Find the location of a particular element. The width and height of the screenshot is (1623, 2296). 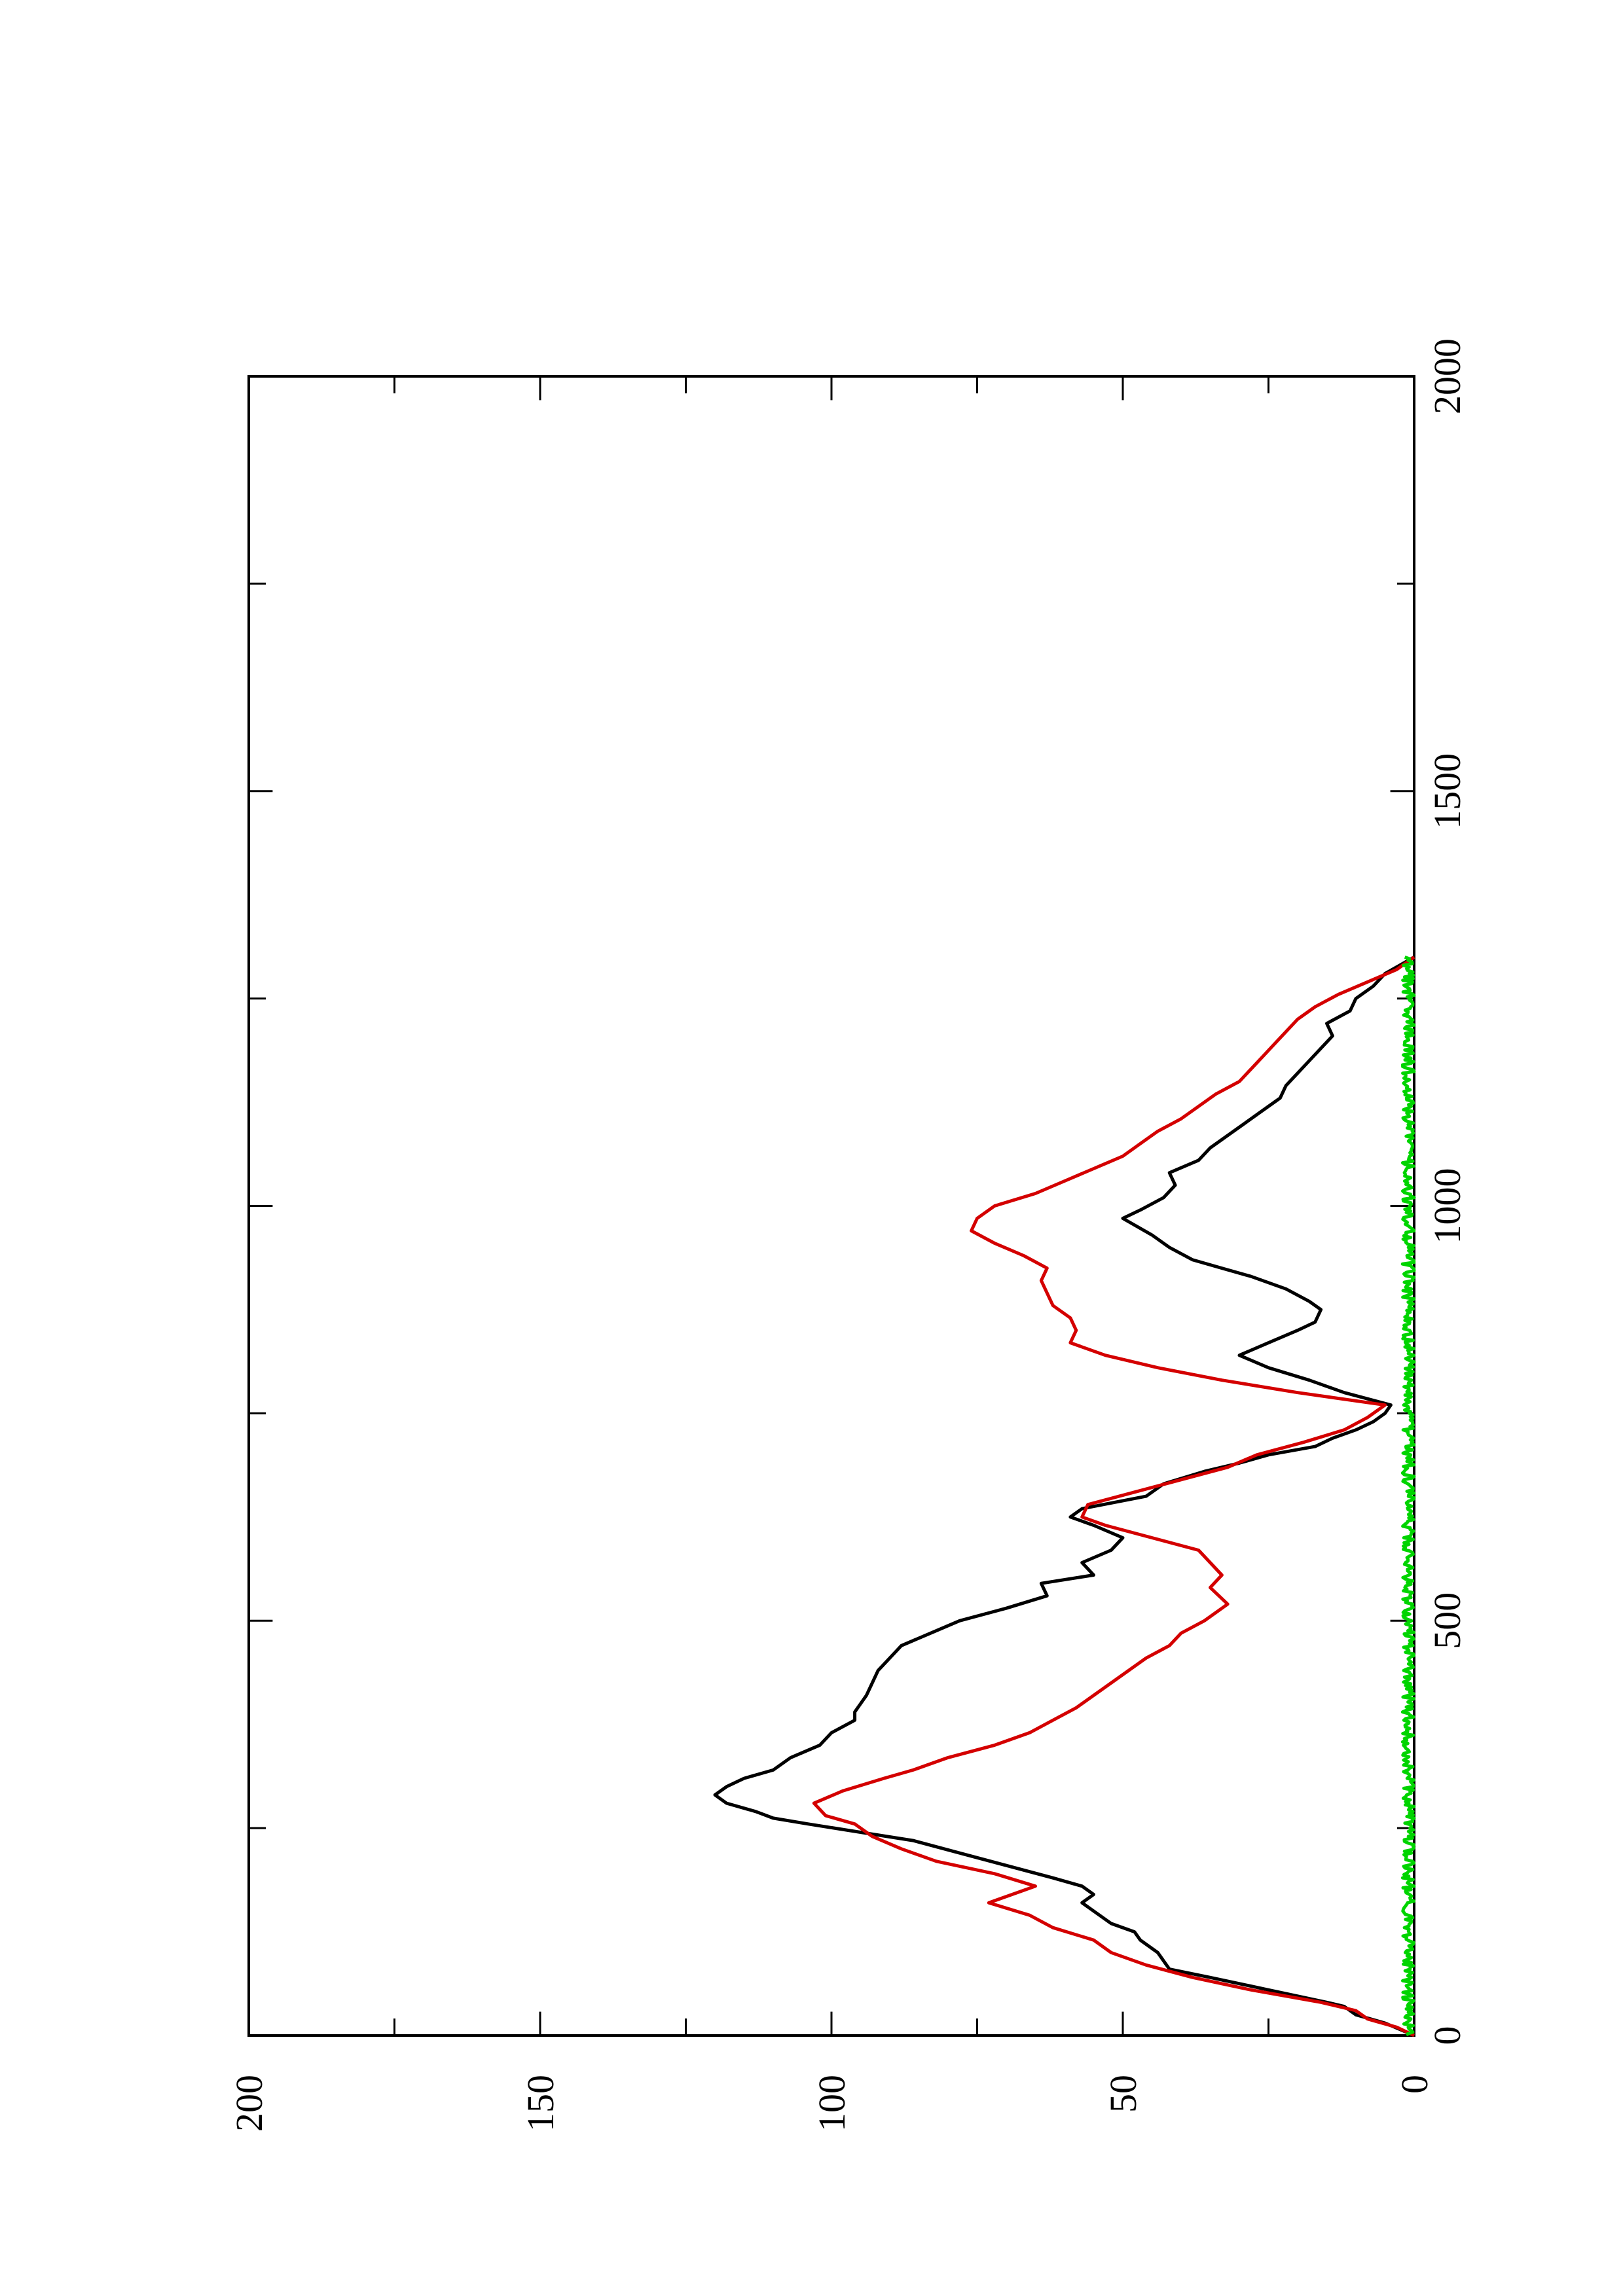

x-tick-label: 2000 is located at coordinates (1447, 376).